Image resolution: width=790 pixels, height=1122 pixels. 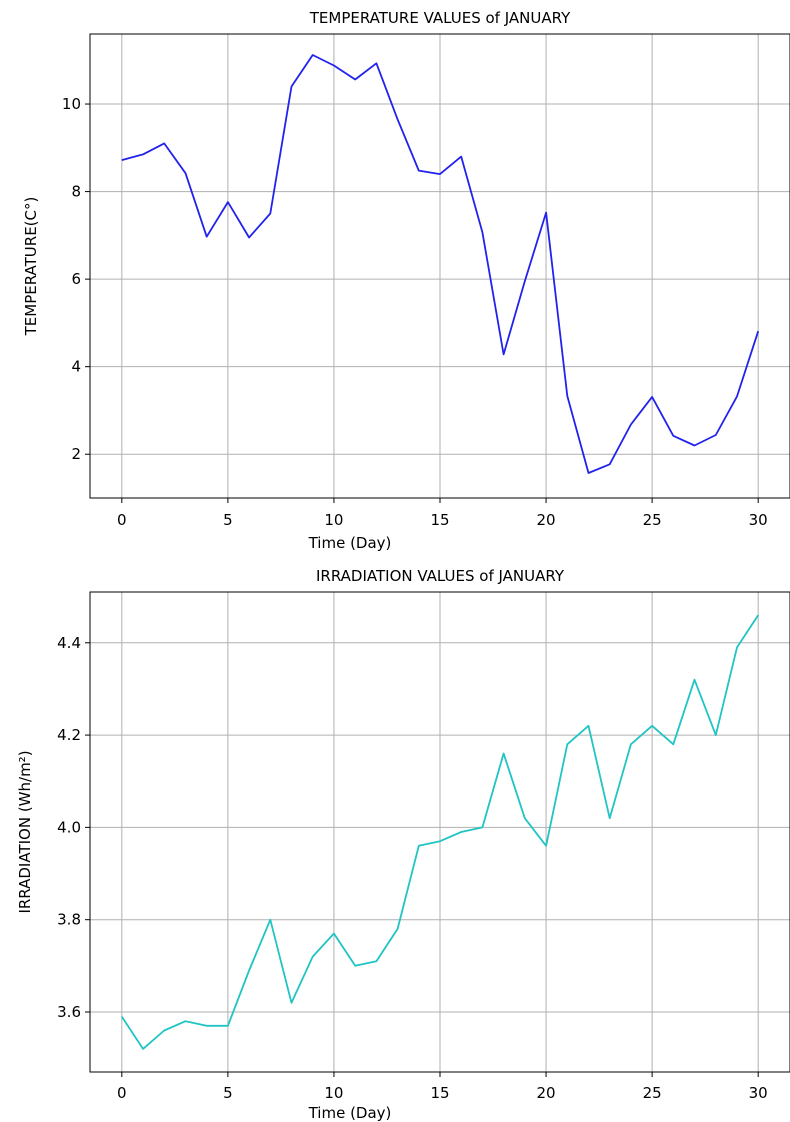 I want to click on y-tick-label: 4.4, so click(x=69, y=643).